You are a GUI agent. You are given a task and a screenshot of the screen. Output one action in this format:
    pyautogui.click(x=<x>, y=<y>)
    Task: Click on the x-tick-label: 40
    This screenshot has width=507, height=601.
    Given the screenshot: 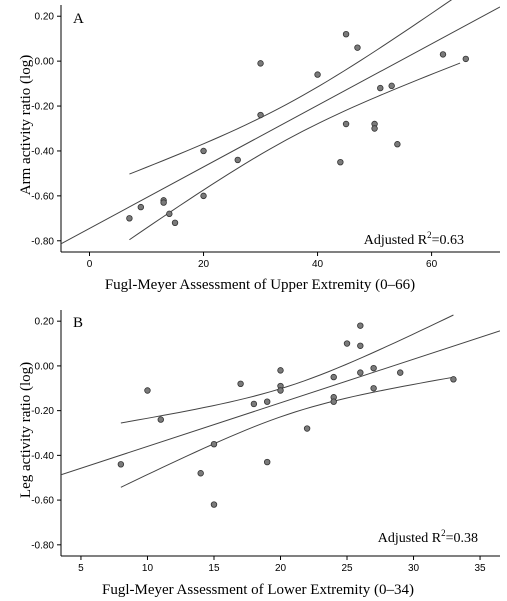 What is the action you would take?
    pyautogui.click(x=318, y=264)
    